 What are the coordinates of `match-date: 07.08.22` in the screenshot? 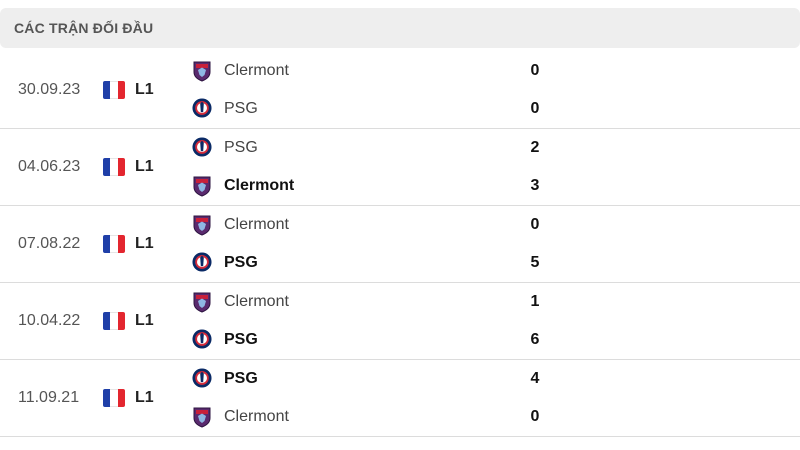 It's located at (49, 243).